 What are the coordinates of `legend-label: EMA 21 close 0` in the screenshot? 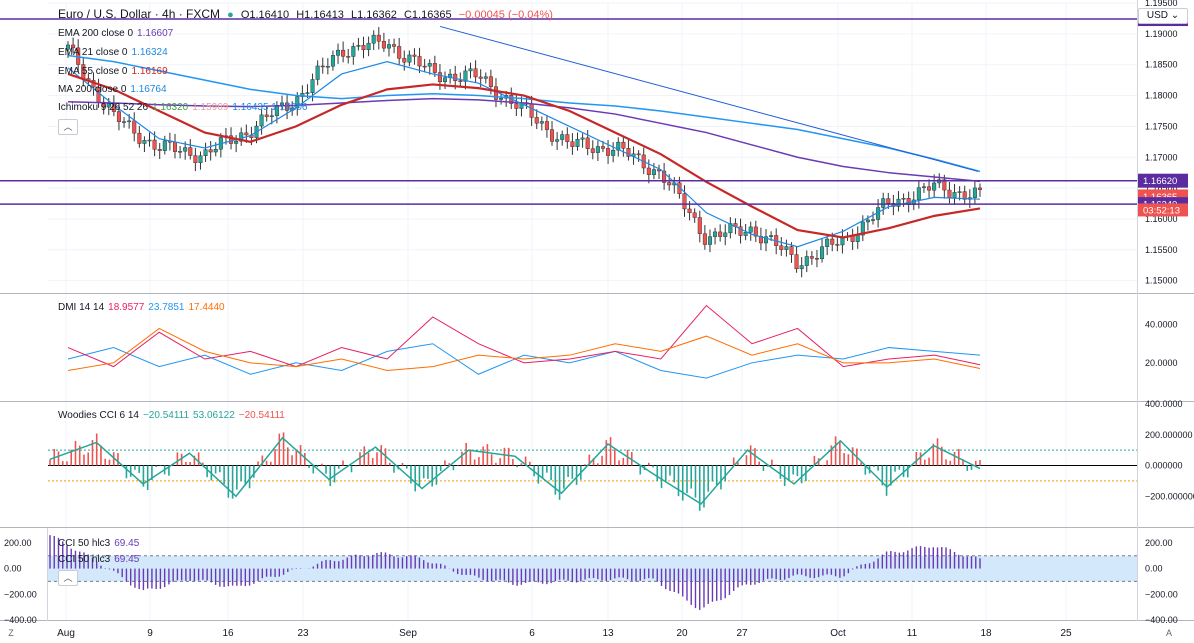 It's located at (93, 52).